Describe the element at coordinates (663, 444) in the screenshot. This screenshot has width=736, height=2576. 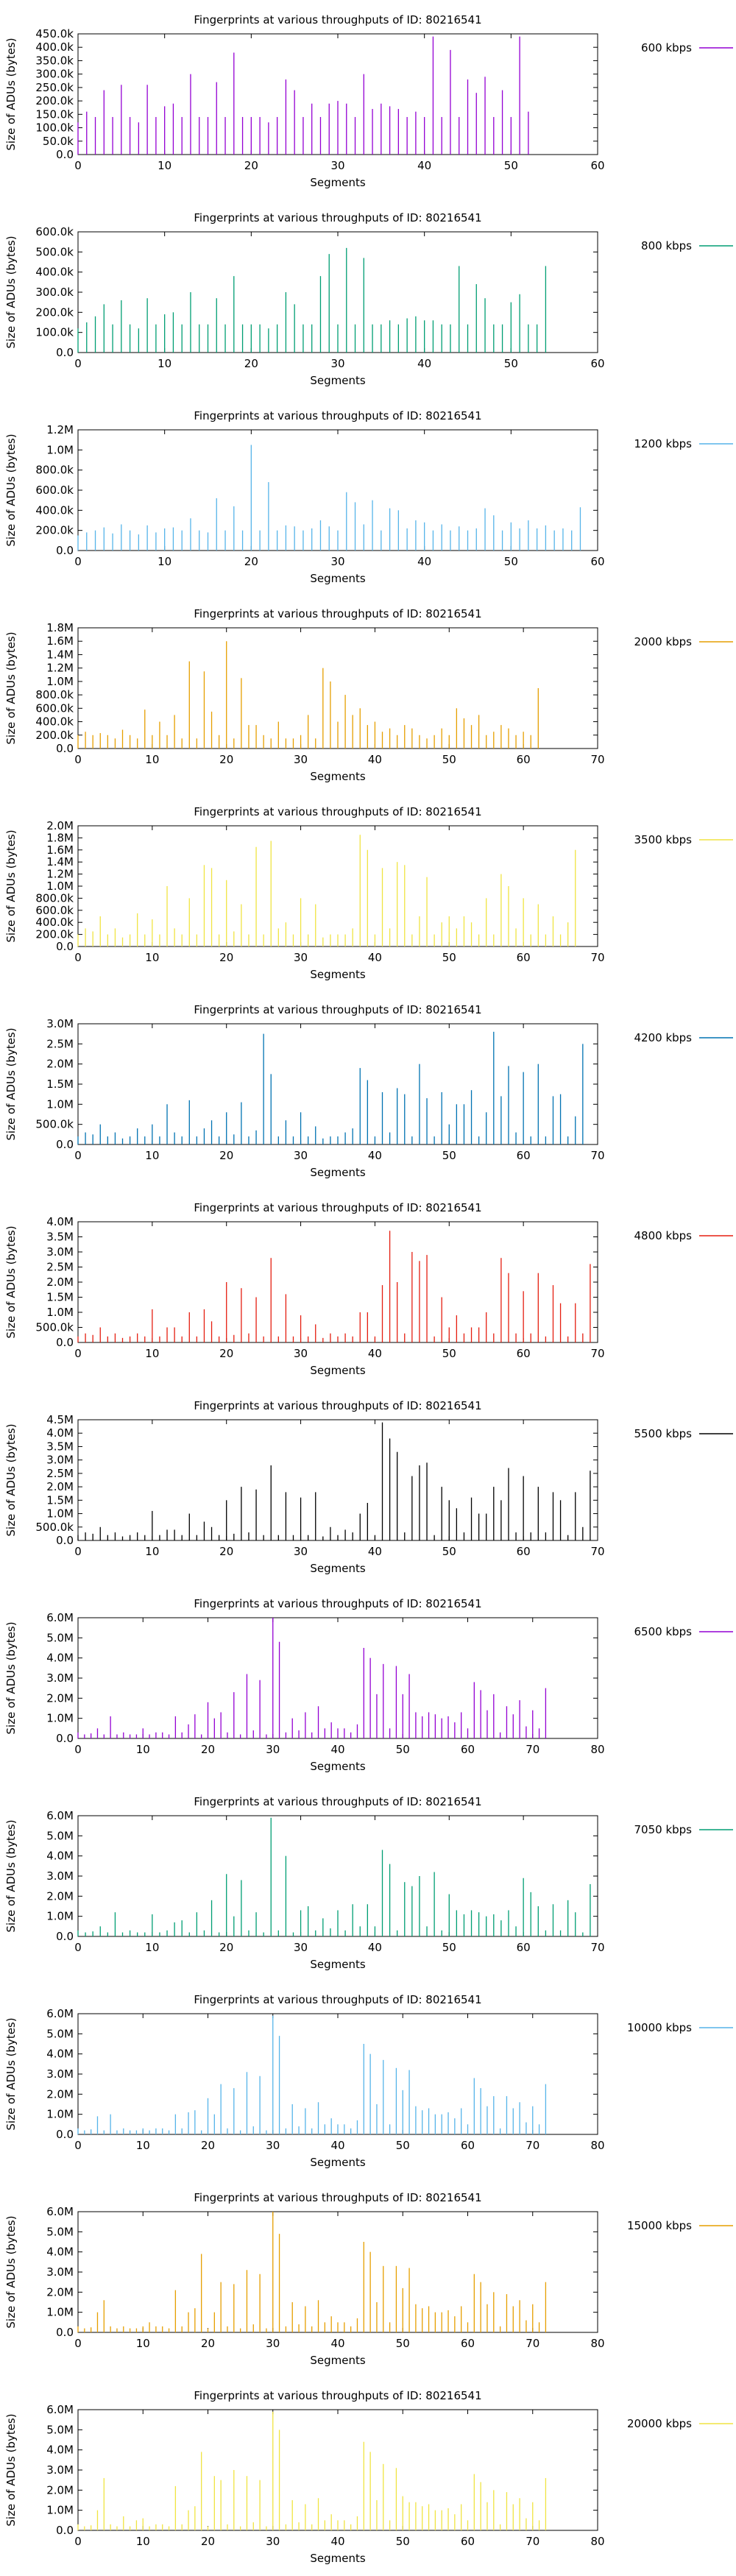
I see `legend-label: 1200 kbps` at that location.